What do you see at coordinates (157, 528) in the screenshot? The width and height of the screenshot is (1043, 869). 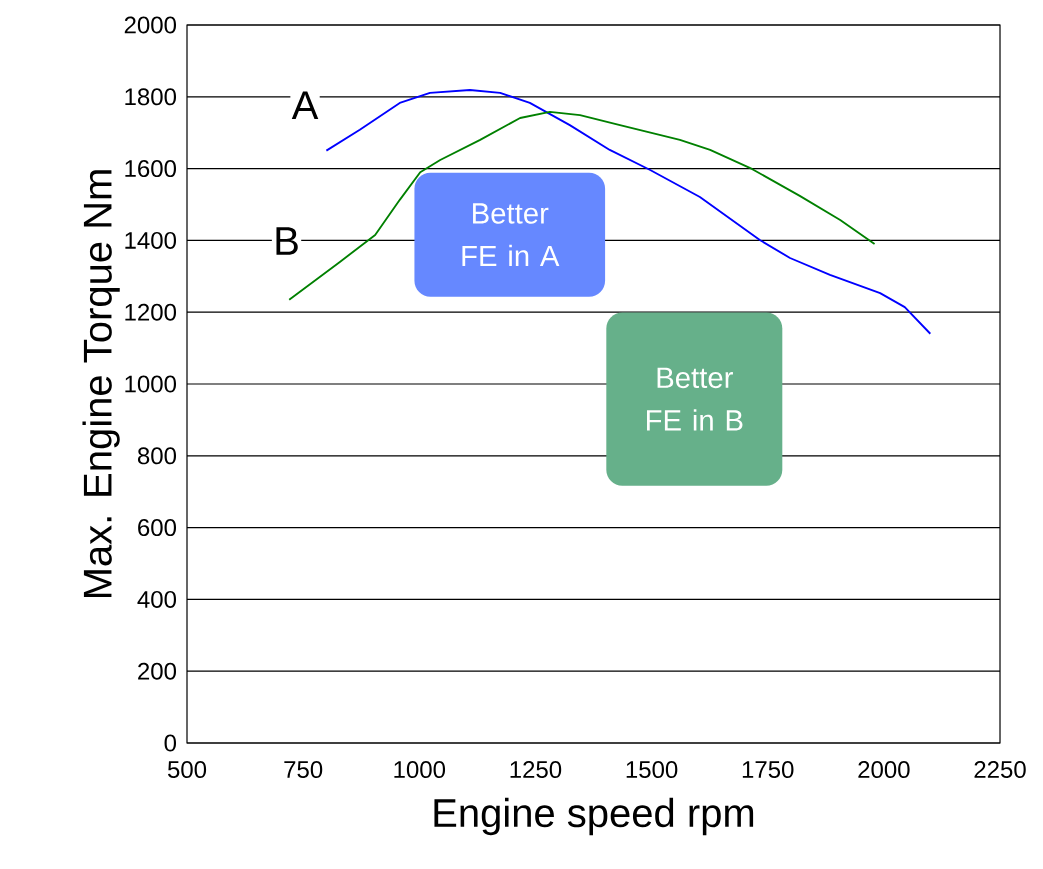 I see `y-tick-label: 600` at bounding box center [157, 528].